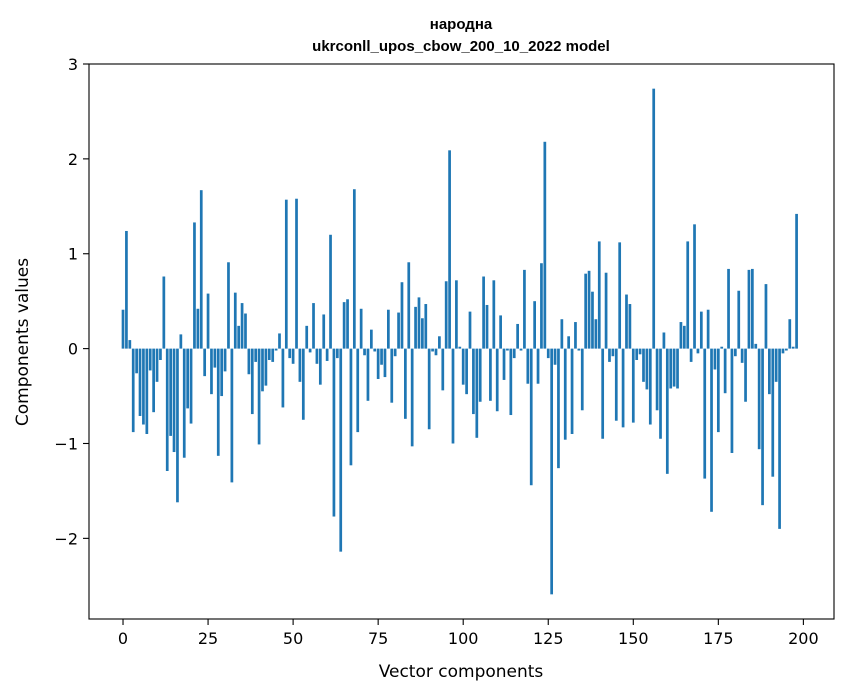 This screenshot has width=847, height=696. What do you see at coordinates (461, 24) in the screenshot?
I see `chart-title-line-1: народна` at bounding box center [461, 24].